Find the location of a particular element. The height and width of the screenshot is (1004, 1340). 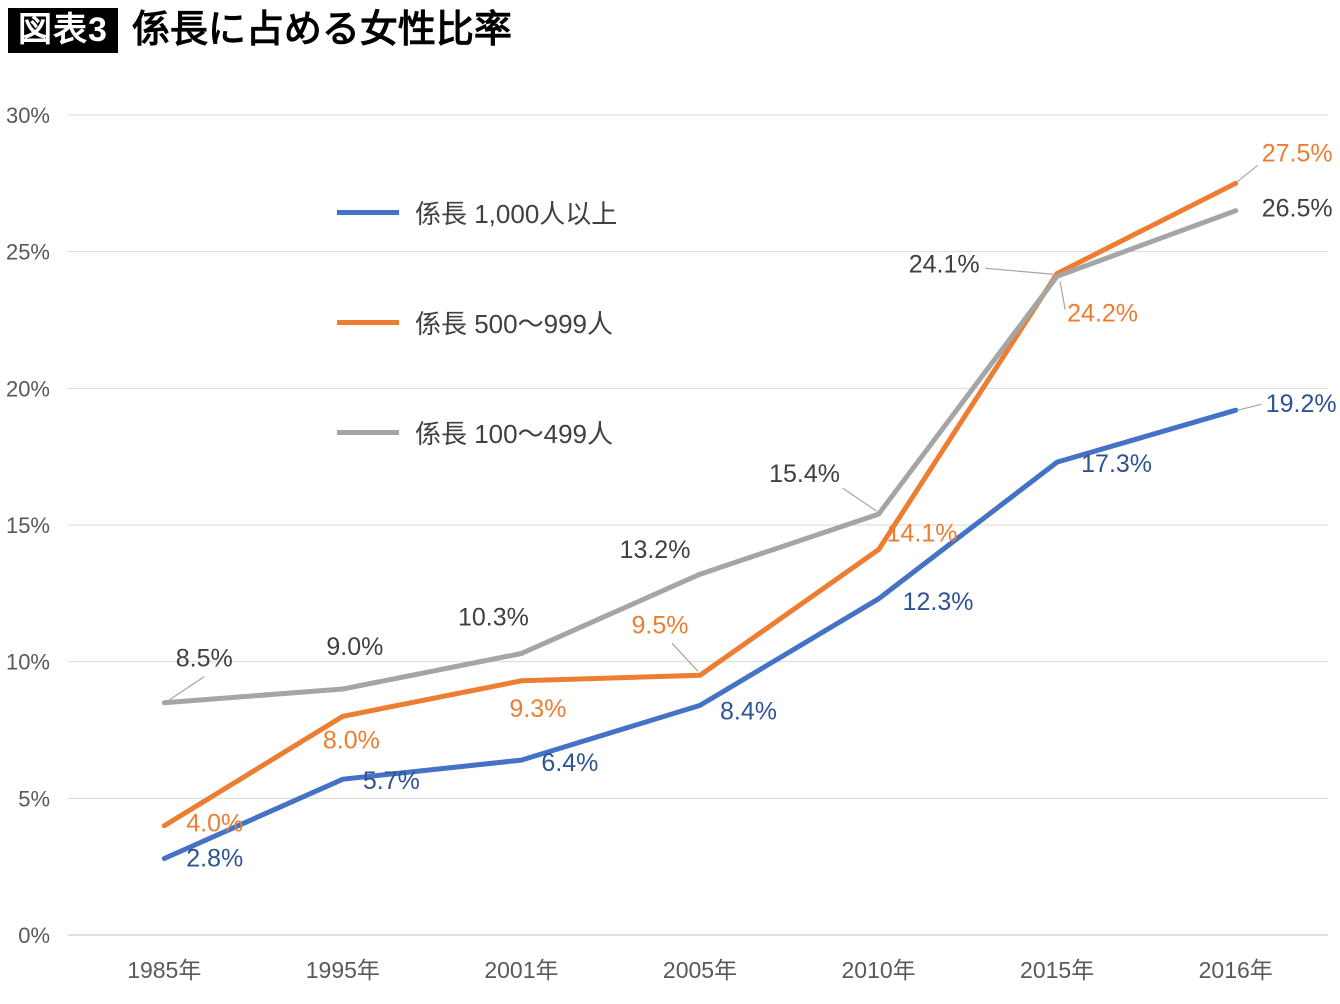

data-label: 14.1% is located at coordinates (922, 534).